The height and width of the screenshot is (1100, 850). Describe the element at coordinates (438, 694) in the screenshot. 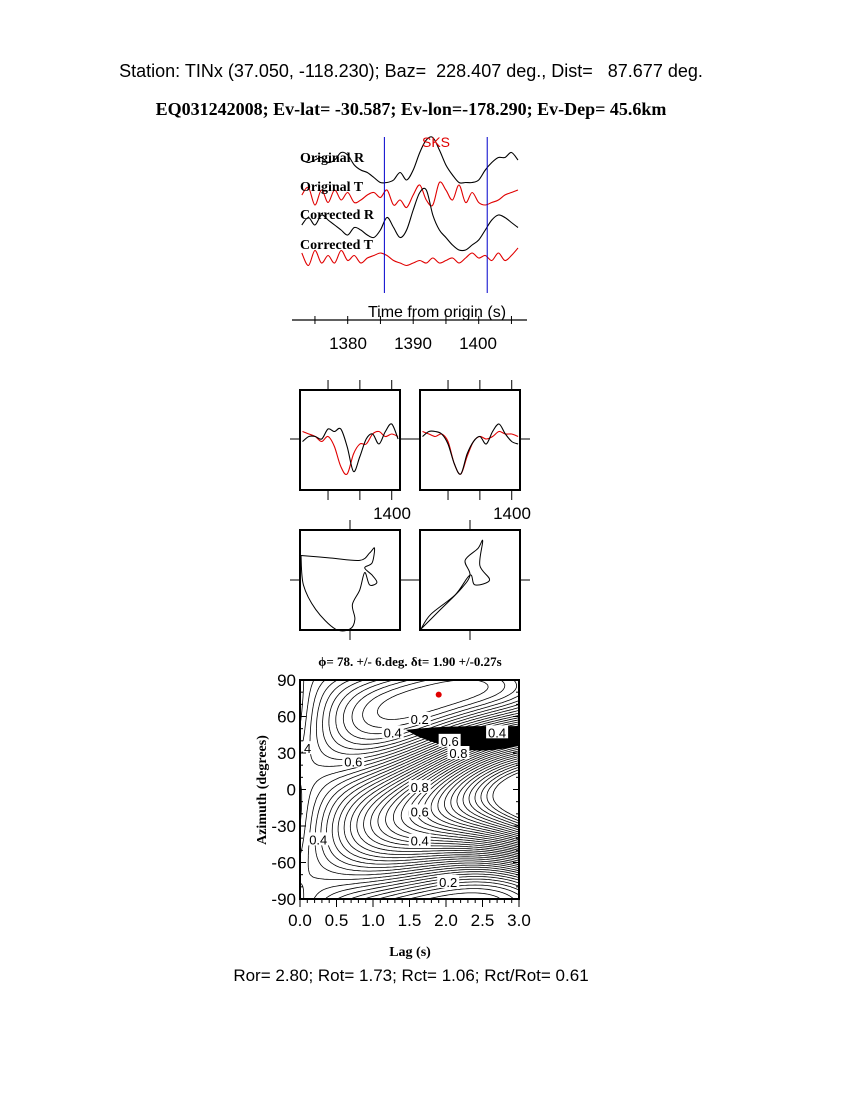

I see `best-fit-marker` at that location.